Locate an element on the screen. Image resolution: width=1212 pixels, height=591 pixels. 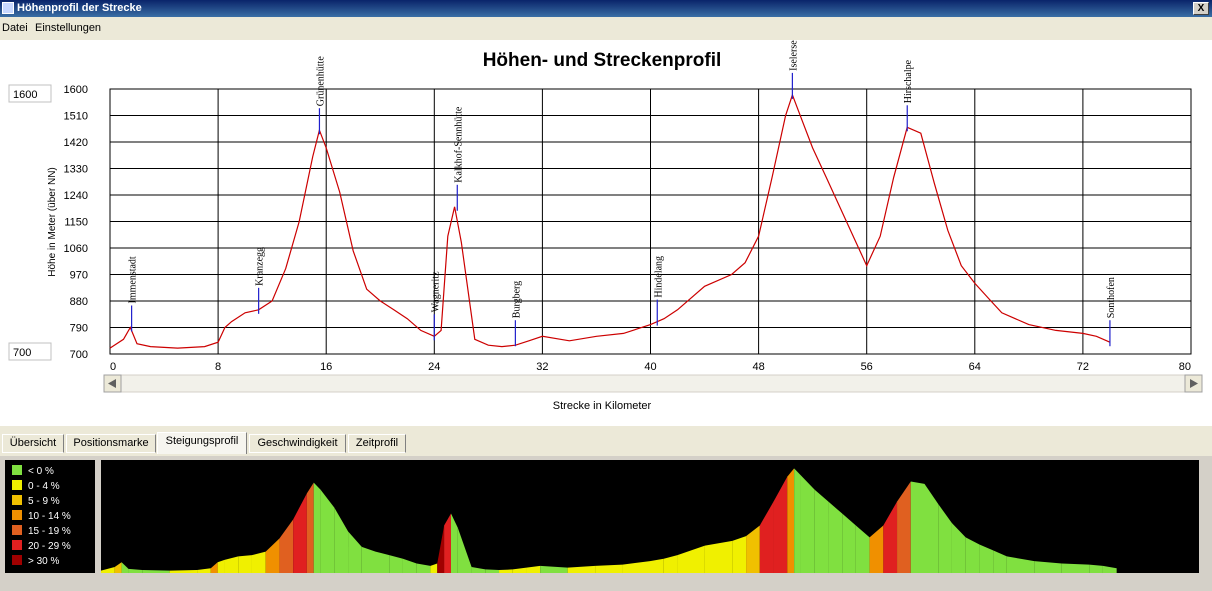
waypoint-label: Hindelang is located at coordinates (658, 277).